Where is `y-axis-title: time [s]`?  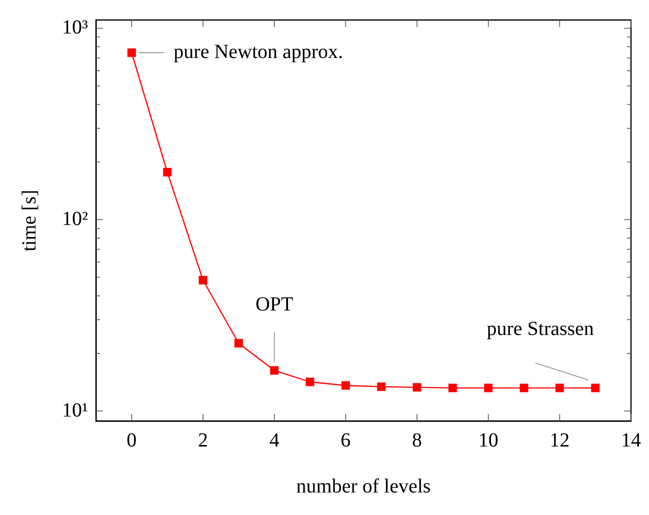
y-axis-title: time [s] is located at coordinates (29, 221).